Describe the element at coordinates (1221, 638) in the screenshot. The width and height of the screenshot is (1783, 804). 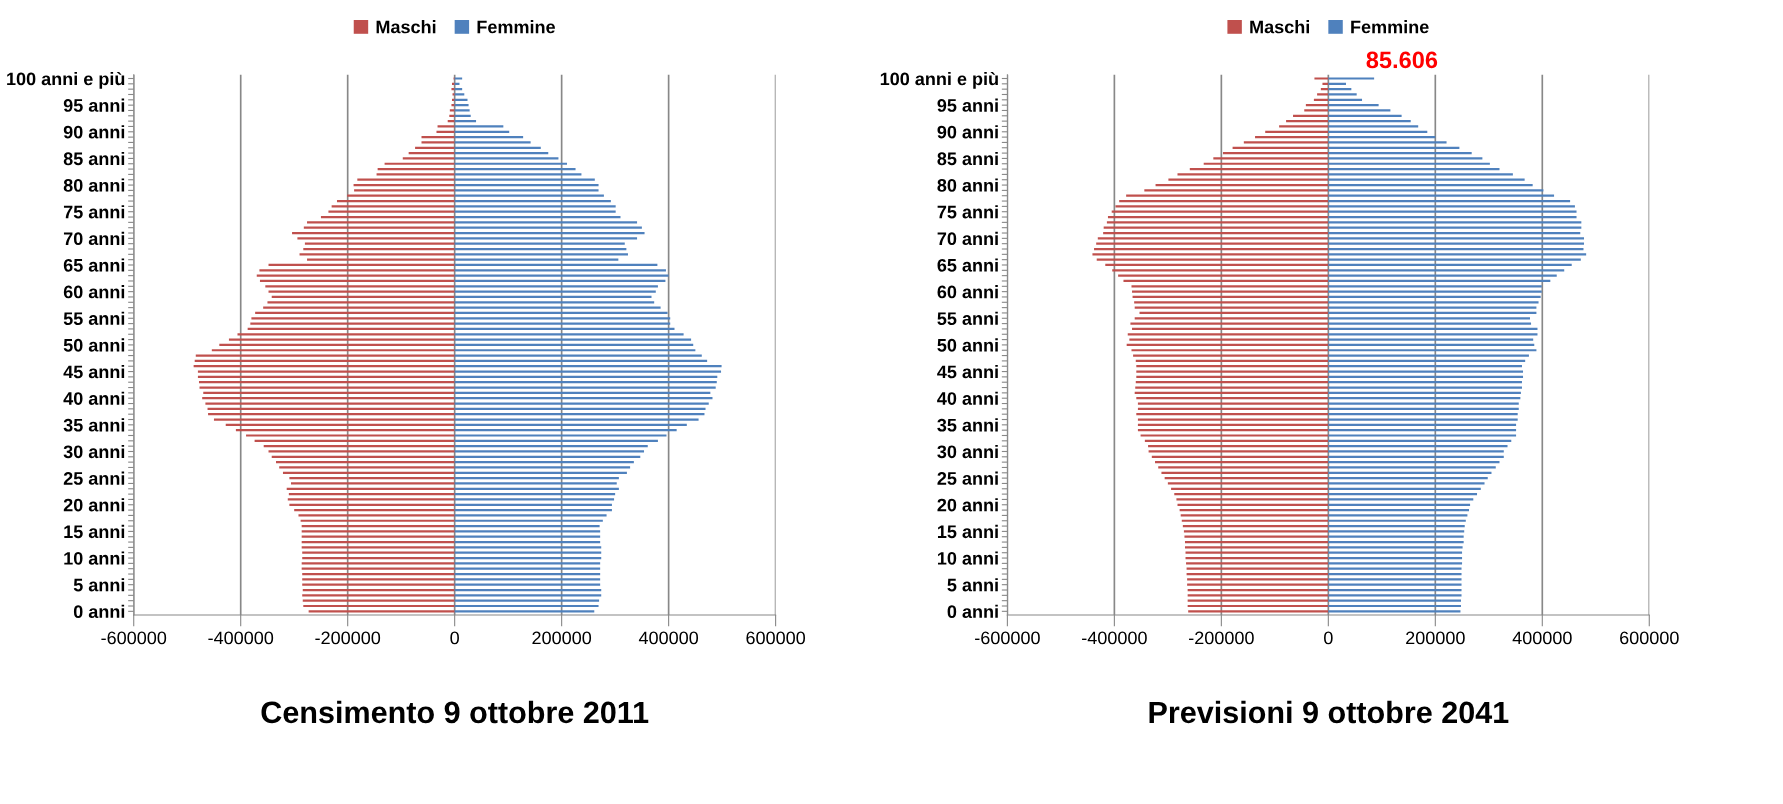
I see `x-tick-label: -200000` at that location.